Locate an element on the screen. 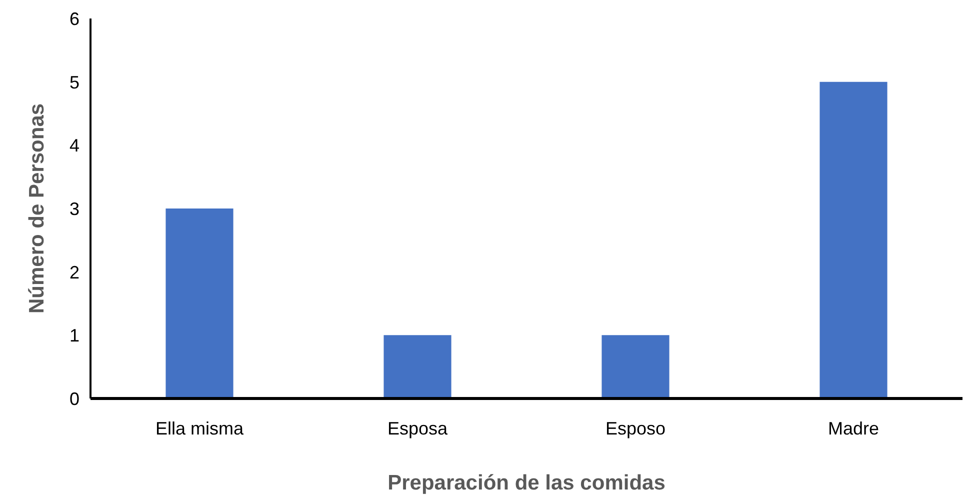 The height and width of the screenshot is (497, 967). y-axis-title: Número de Personas is located at coordinates (36, 208).